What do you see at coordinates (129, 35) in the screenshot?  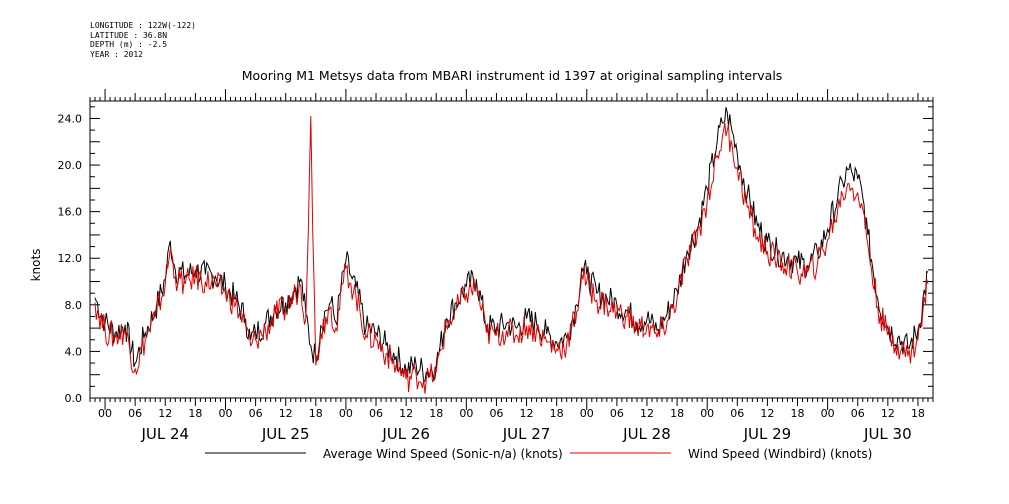 I see `latitude-label: LATITUDE : 36.8N` at bounding box center [129, 35].